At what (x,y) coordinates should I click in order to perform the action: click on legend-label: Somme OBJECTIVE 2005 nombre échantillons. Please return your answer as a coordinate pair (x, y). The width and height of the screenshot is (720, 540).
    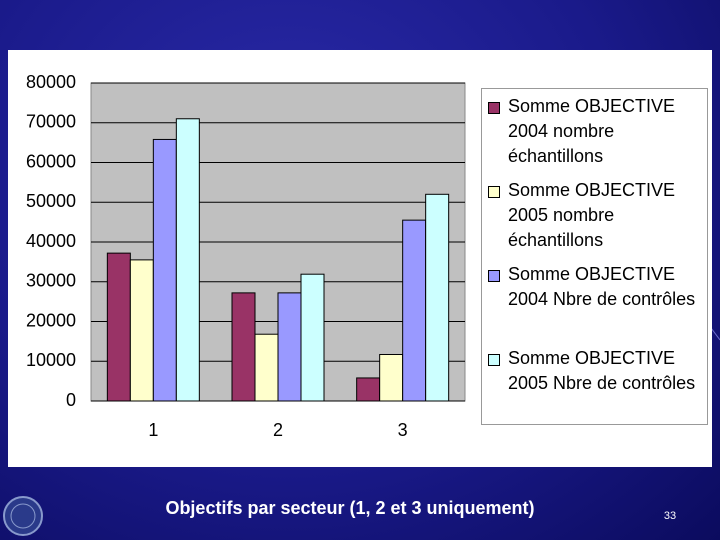
    Looking at the image, I should click on (592, 215).